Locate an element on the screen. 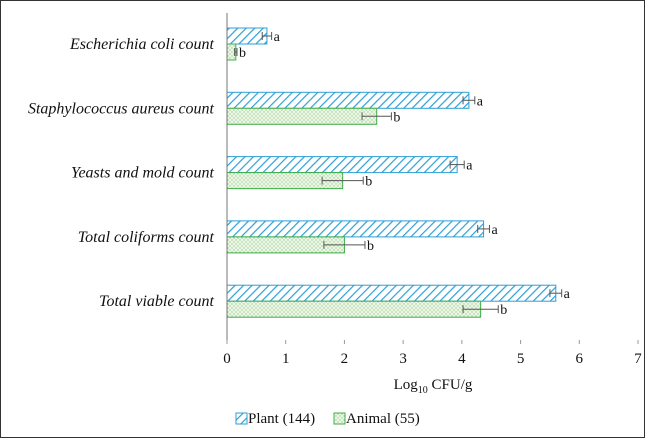  x-tick-label: 4 is located at coordinates (462, 359).